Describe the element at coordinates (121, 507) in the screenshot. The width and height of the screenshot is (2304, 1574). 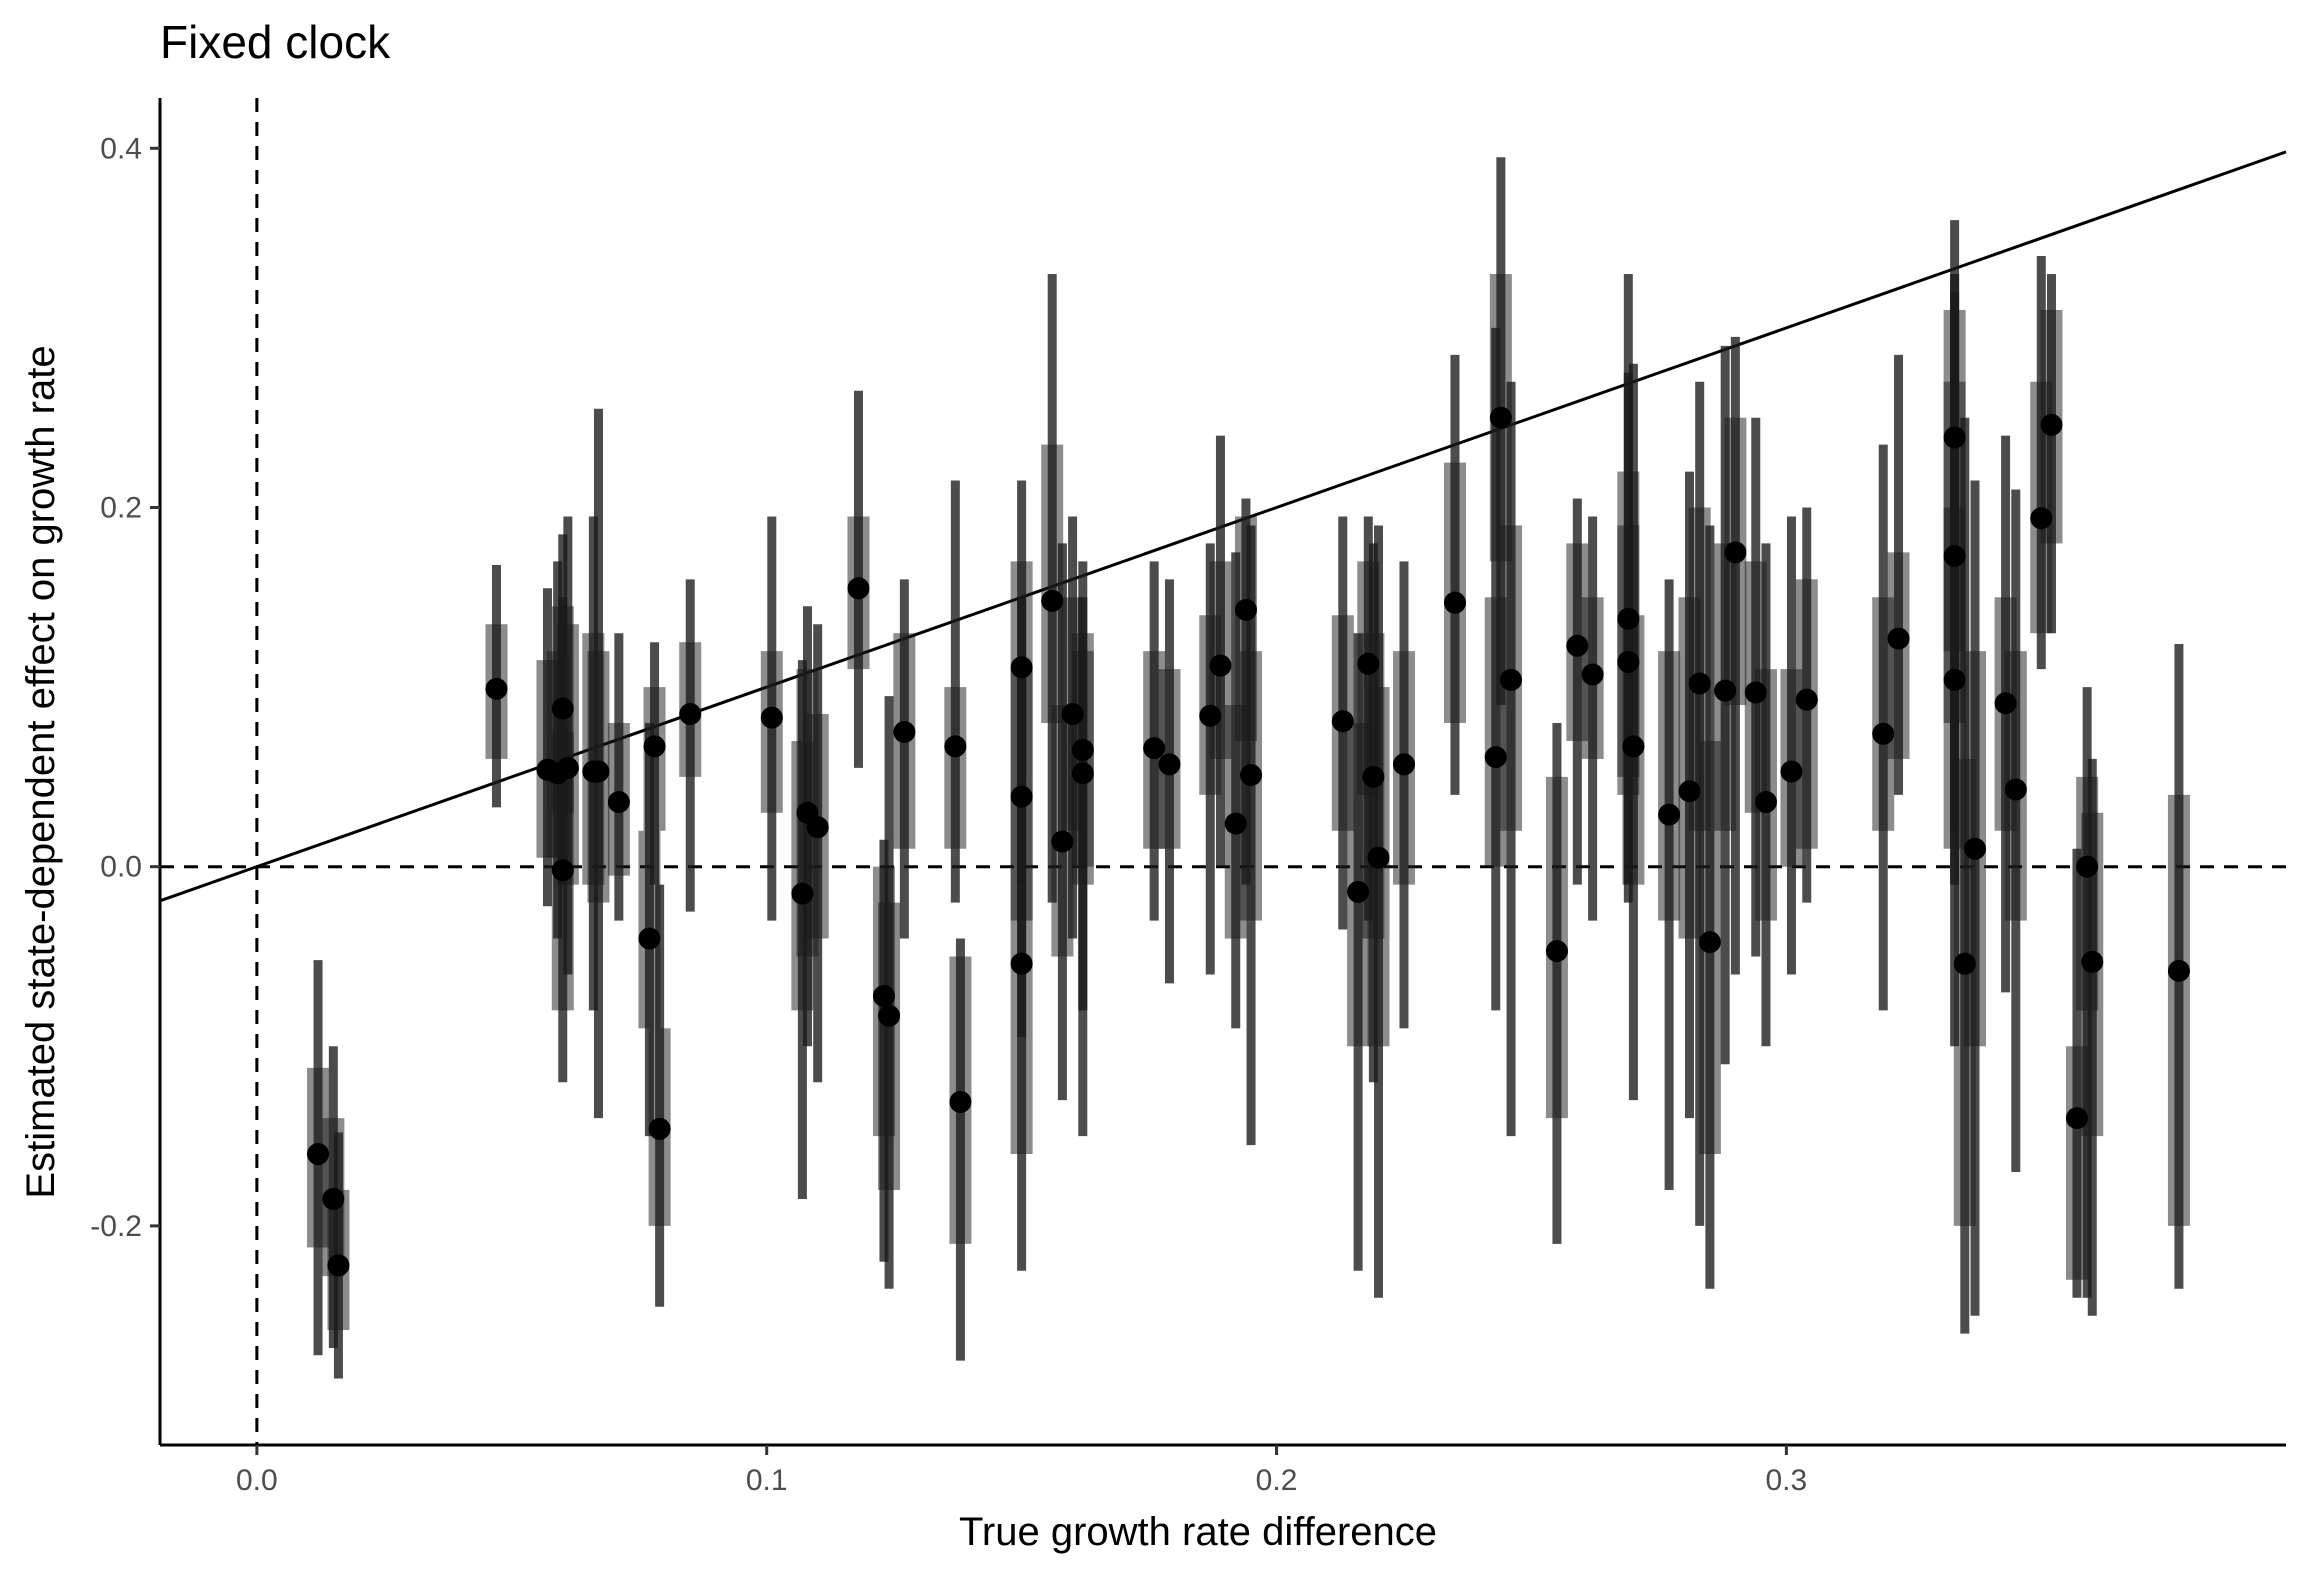
I see `y-tick-label: 0.2` at that location.